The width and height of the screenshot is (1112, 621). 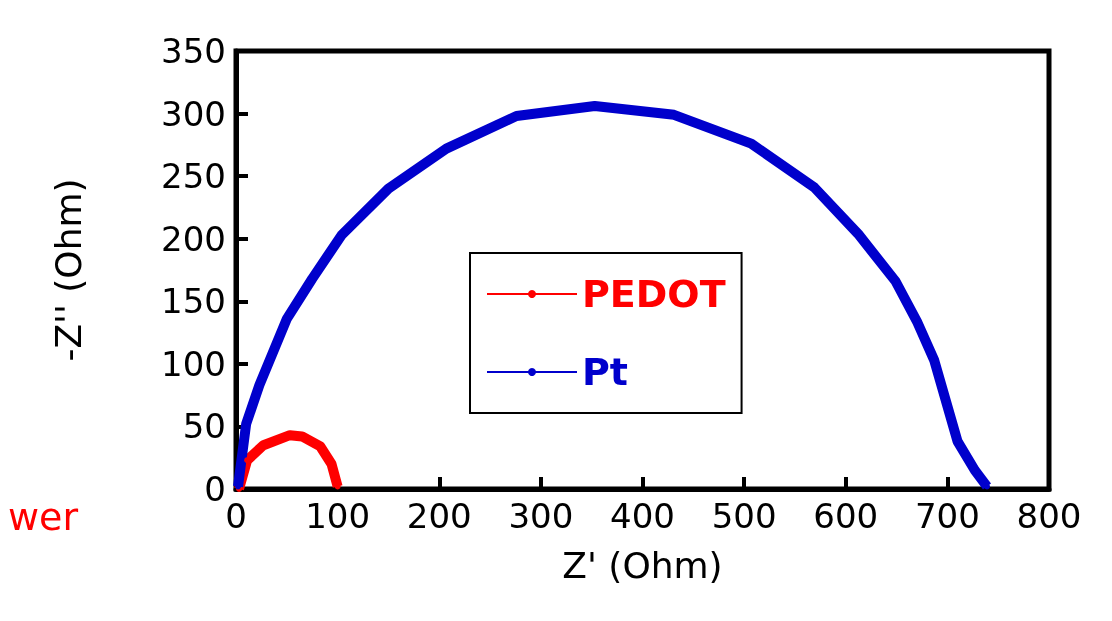 I want to click on y-tick-label: 200, so click(x=193, y=238).